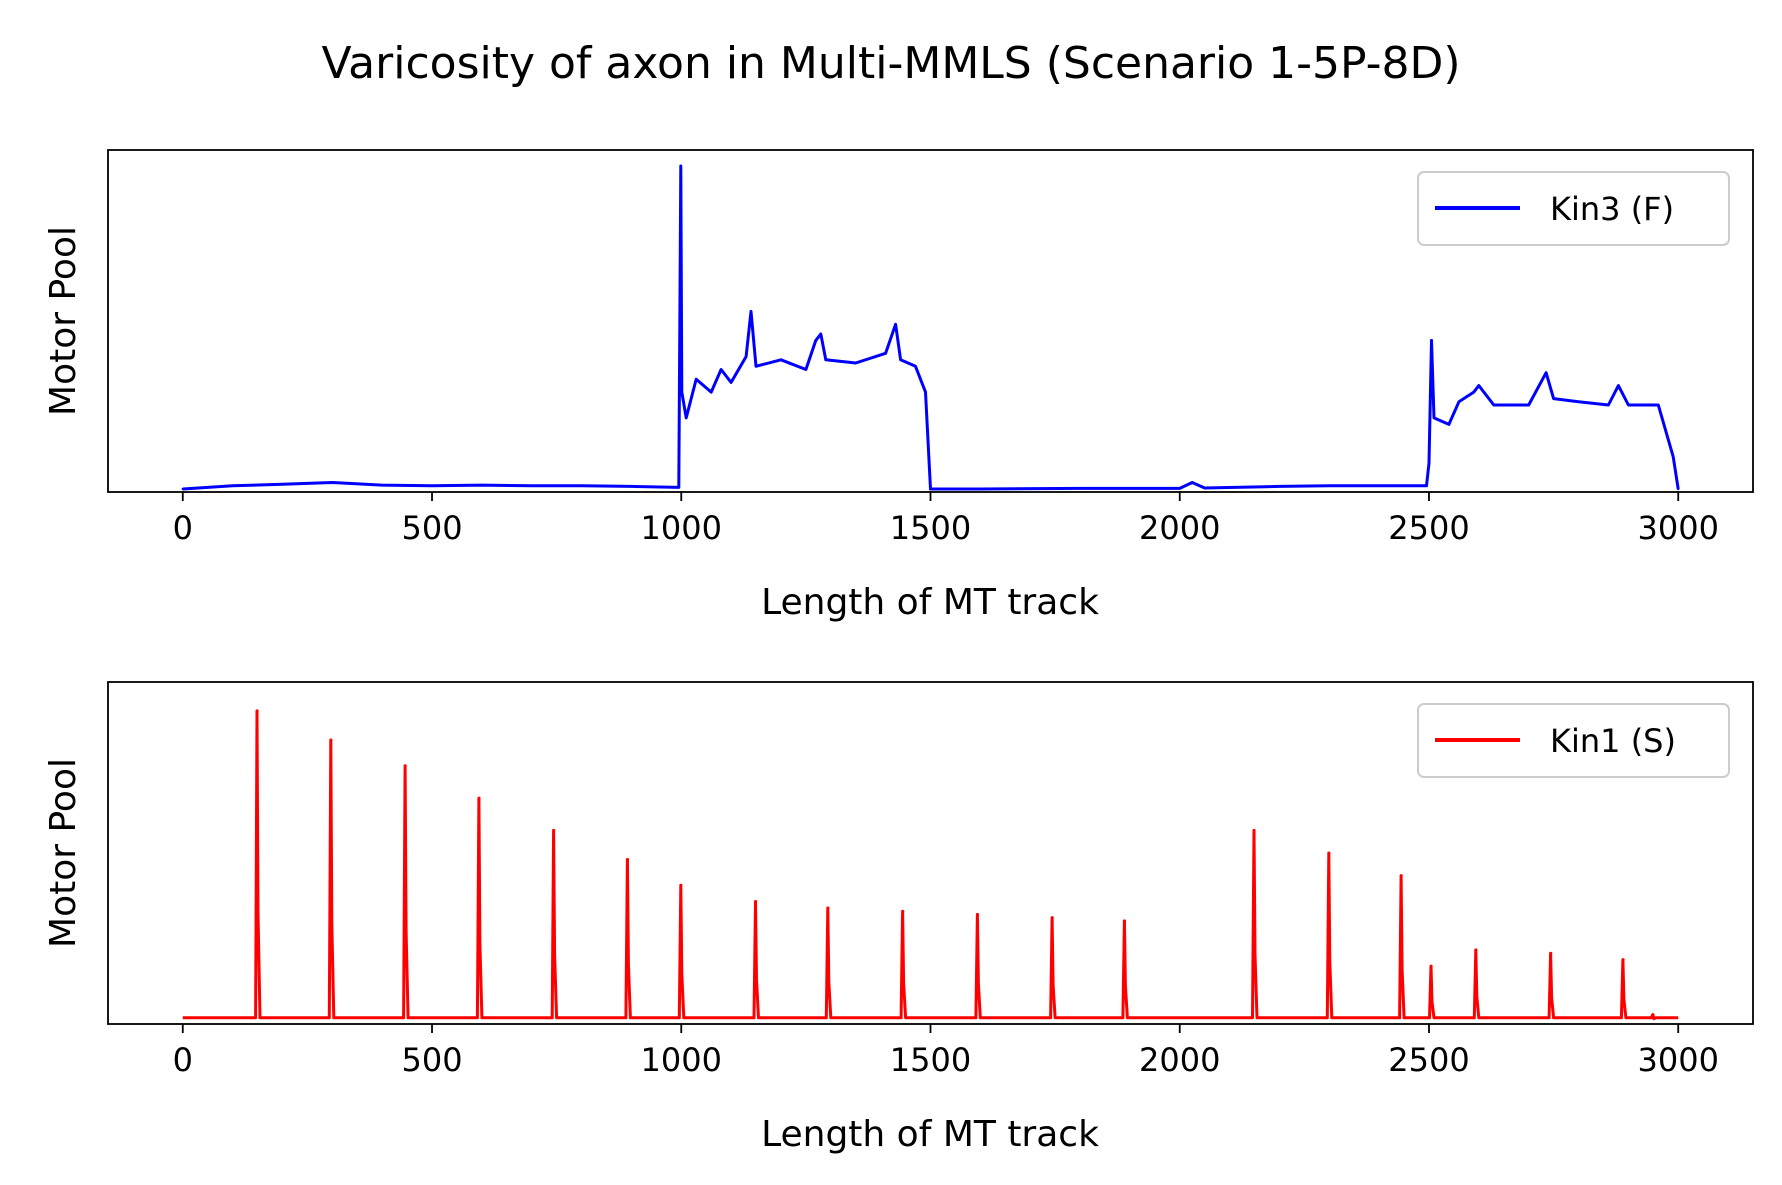 The image size is (1782, 1185). I want to click on legend: Kin3 (F), so click(1573, 208).